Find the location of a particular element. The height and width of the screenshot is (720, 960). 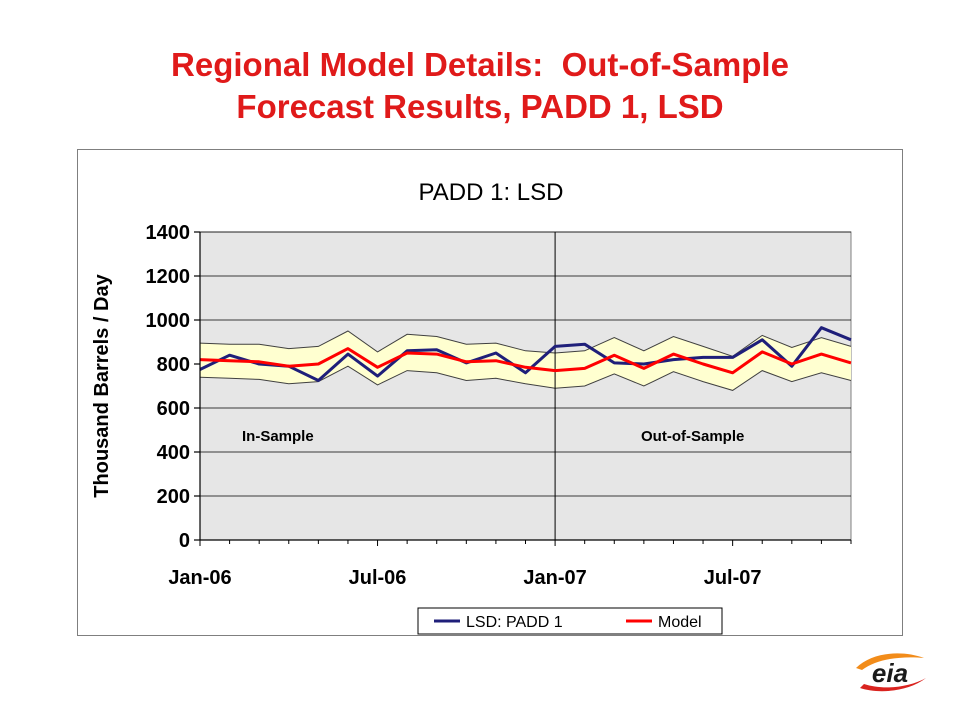

y-tick-label-1200: 1200 is located at coordinates (168, 277).